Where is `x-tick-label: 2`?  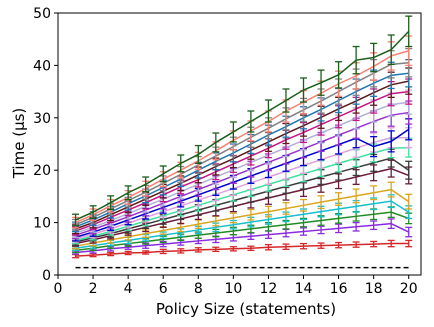 x-tick-label: 2 is located at coordinates (93, 289).